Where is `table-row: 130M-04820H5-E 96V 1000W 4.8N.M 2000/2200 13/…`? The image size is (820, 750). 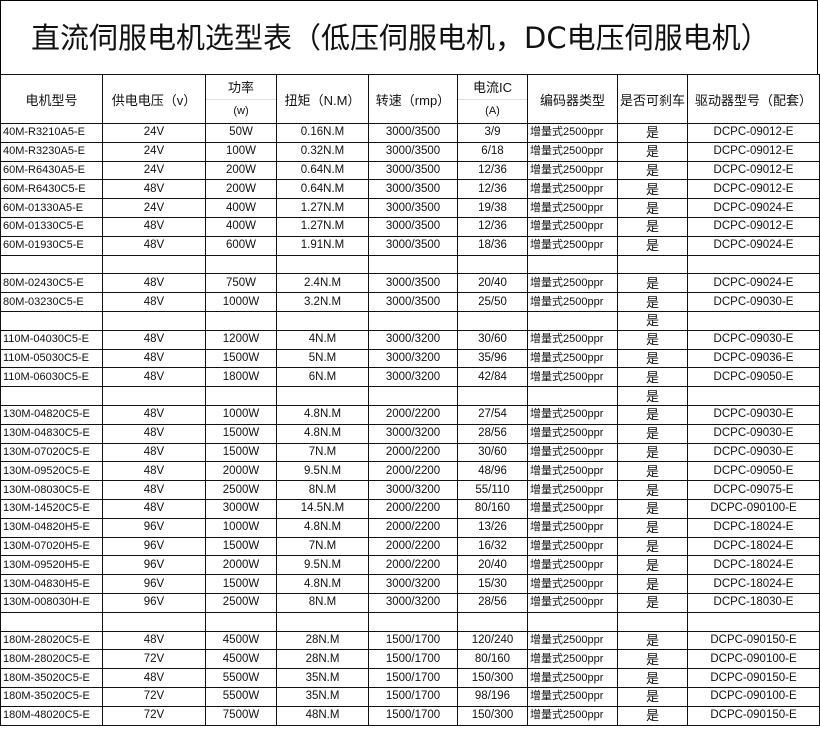 table-row: 130M-04820H5-E 96V 1000W 4.8N.M 2000/2200 13/… is located at coordinates (410, 527).